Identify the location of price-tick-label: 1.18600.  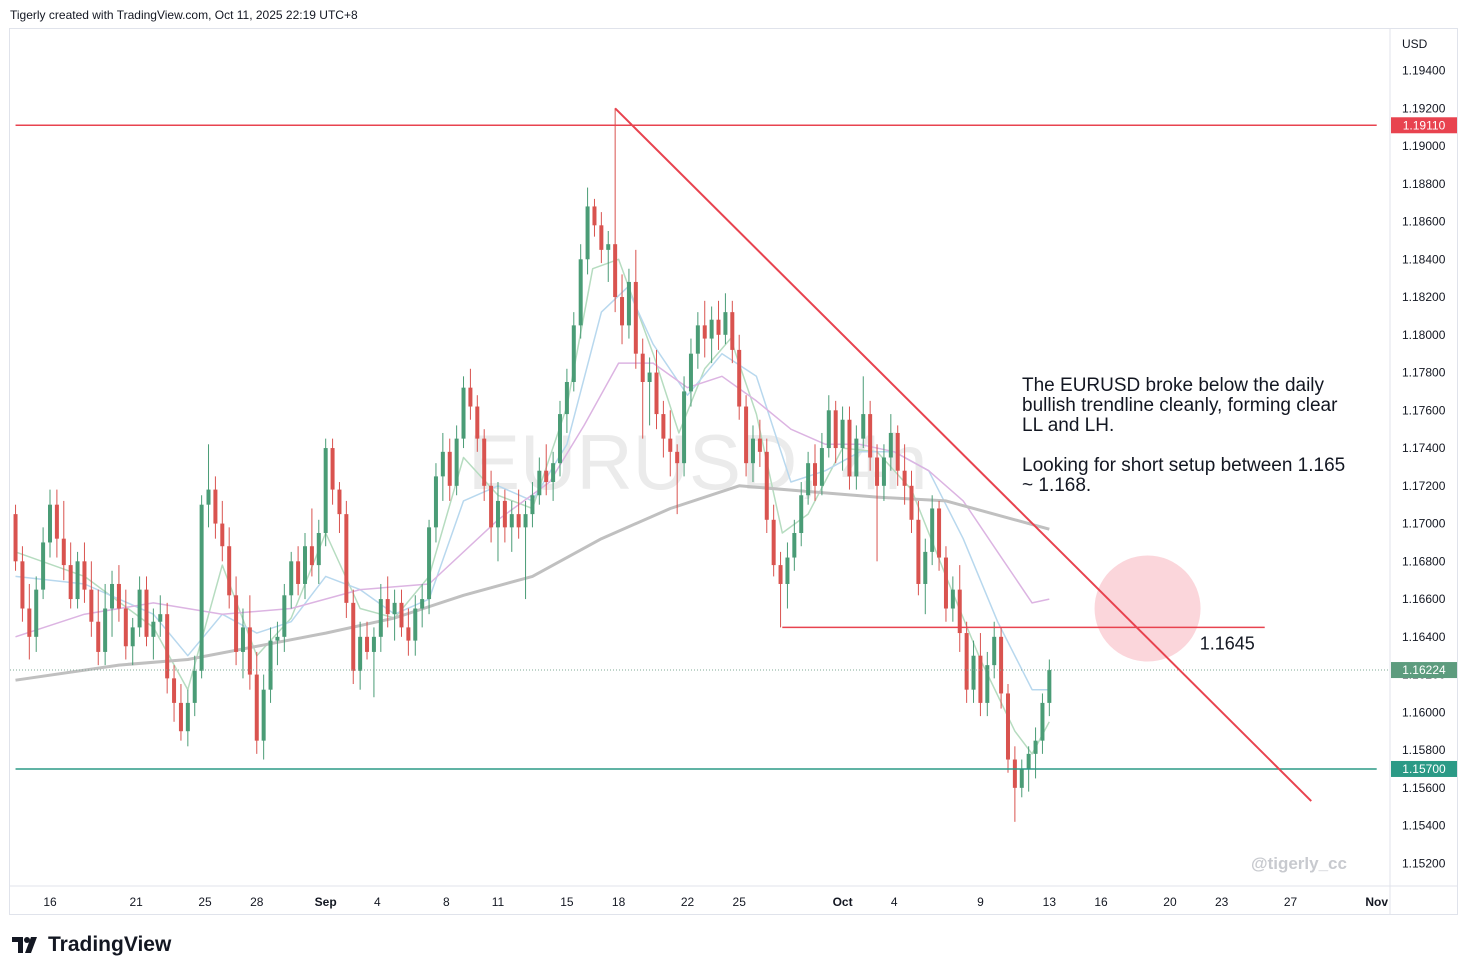
(1424, 222).